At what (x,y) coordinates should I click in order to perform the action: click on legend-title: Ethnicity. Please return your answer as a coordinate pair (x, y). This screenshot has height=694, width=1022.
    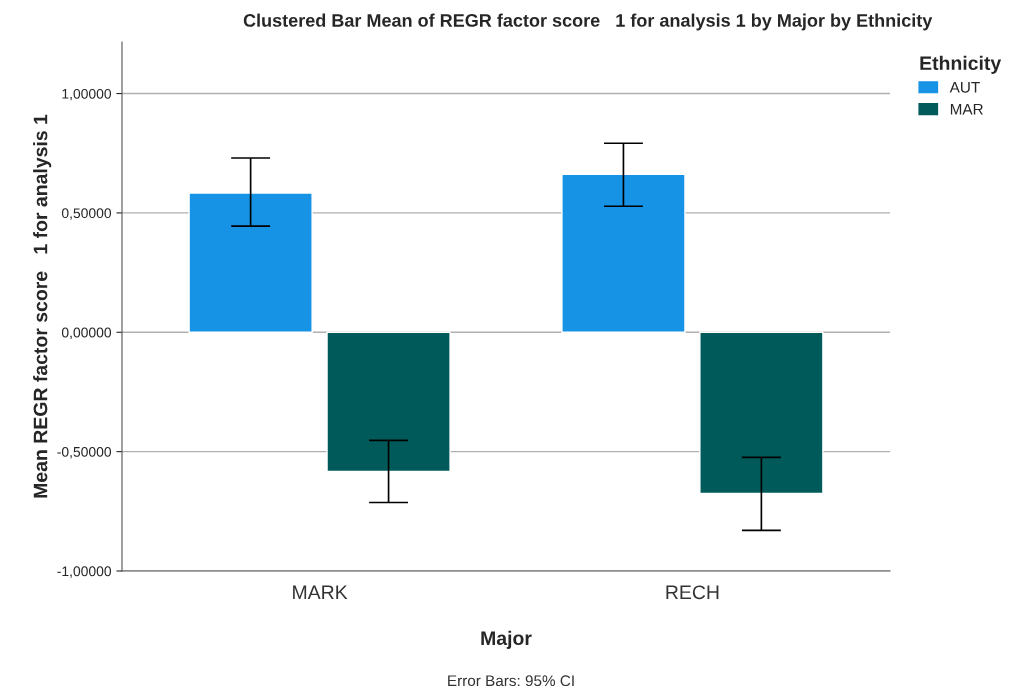
    Looking at the image, I should click on (961, 64).